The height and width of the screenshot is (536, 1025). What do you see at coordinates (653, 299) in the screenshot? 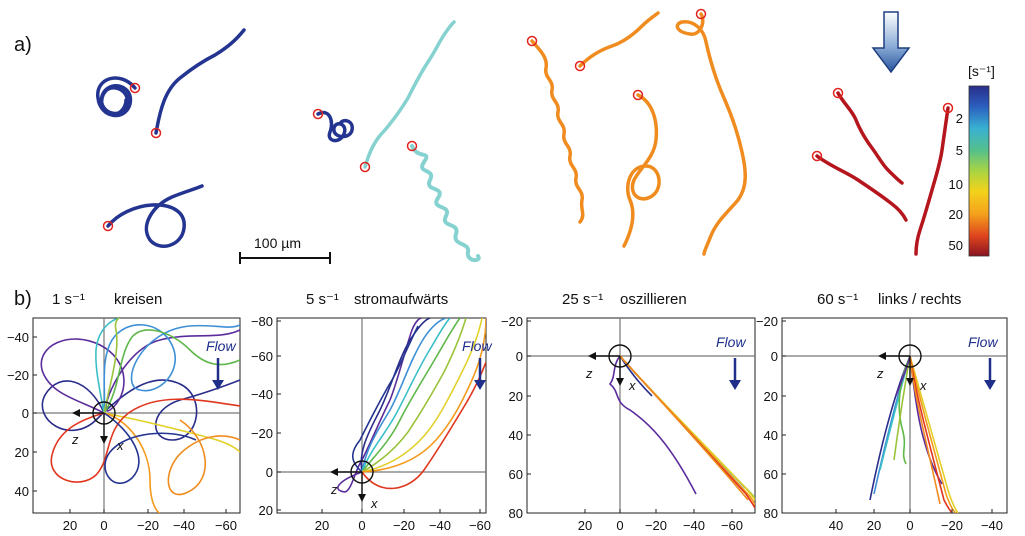
I see `panel-3-mode: oszillieren` at bounding box center [653, 299].